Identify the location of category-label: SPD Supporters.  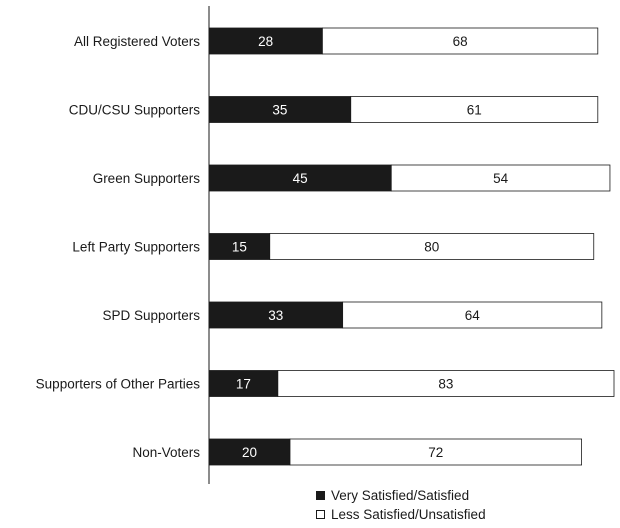
(151, 315).